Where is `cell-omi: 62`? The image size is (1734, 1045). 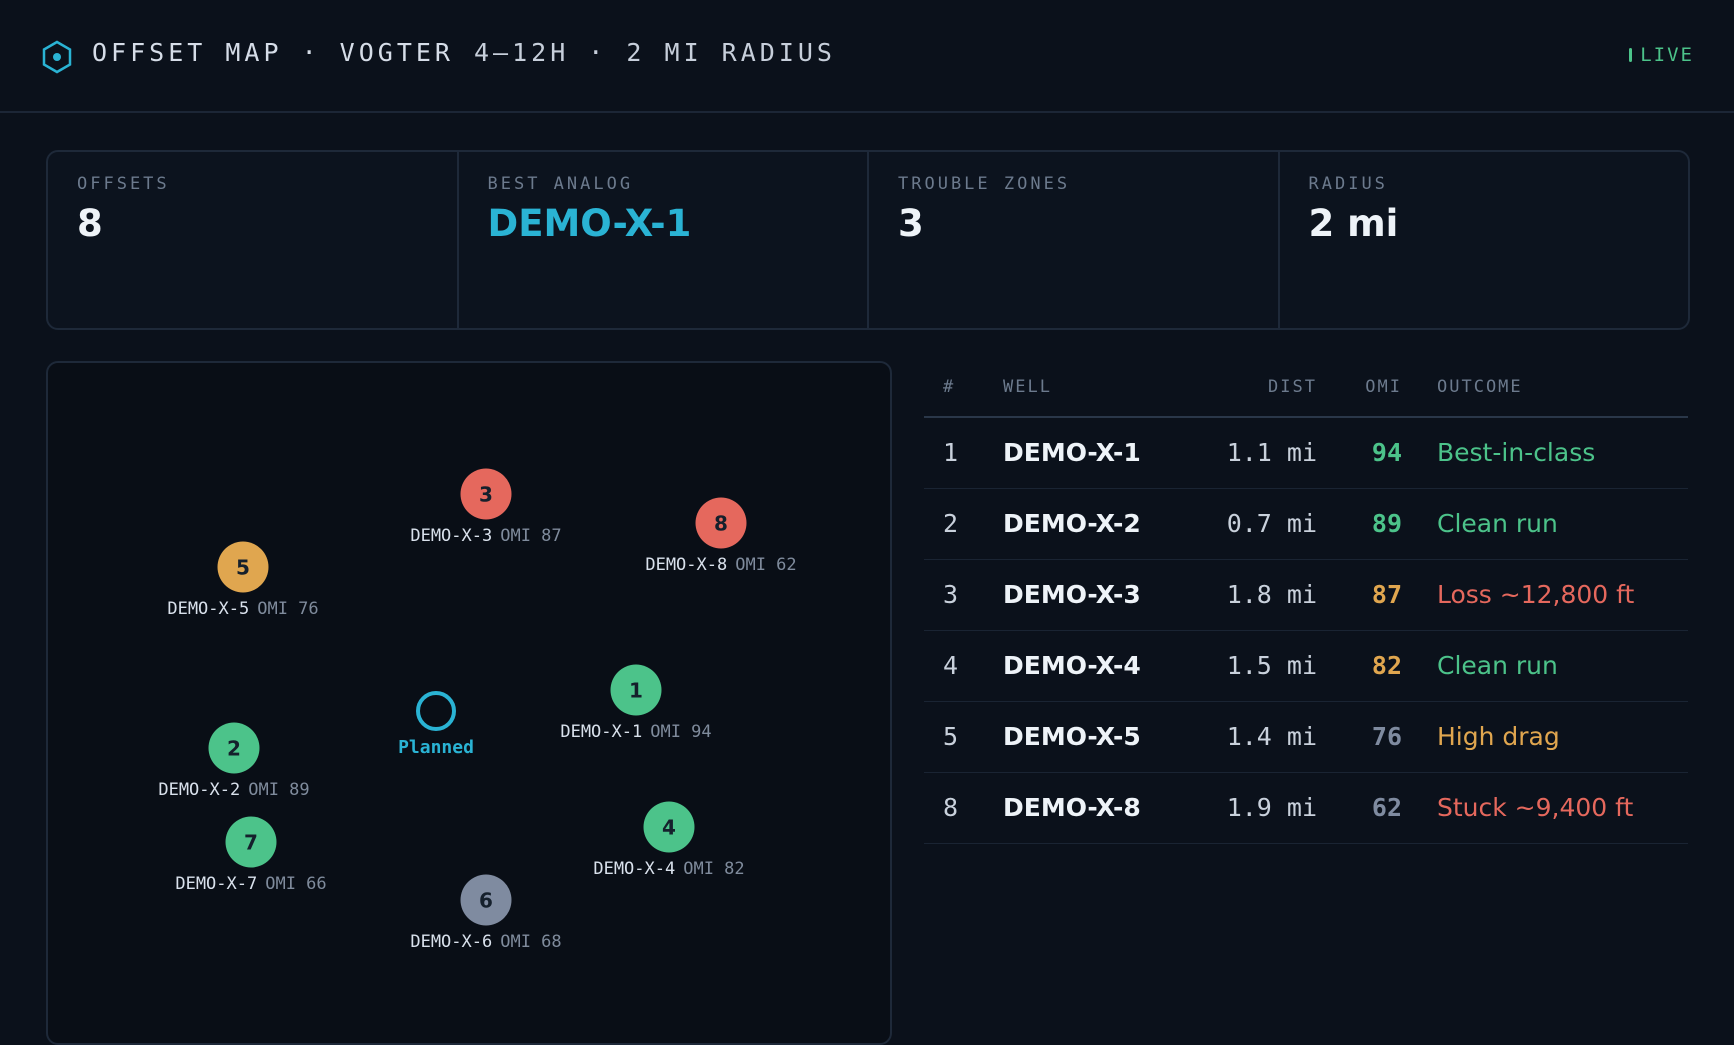
cell-omi: 62 is located at coordinates (1386, 807).